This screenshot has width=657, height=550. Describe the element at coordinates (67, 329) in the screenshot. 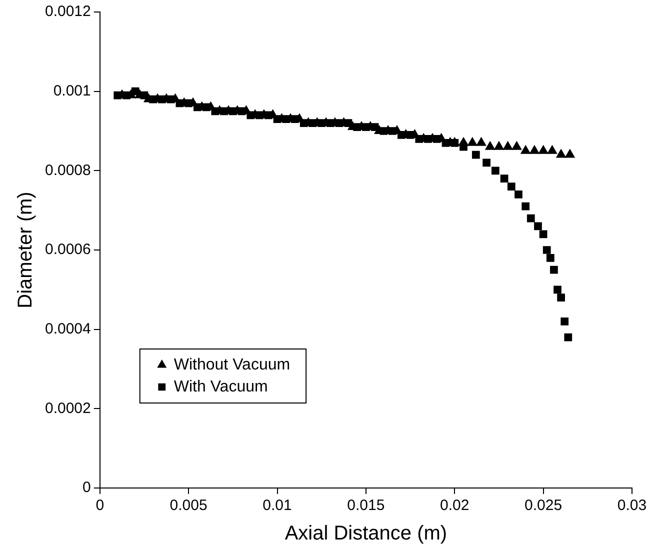

I see `y-tick-label: 0.0004` at that location.